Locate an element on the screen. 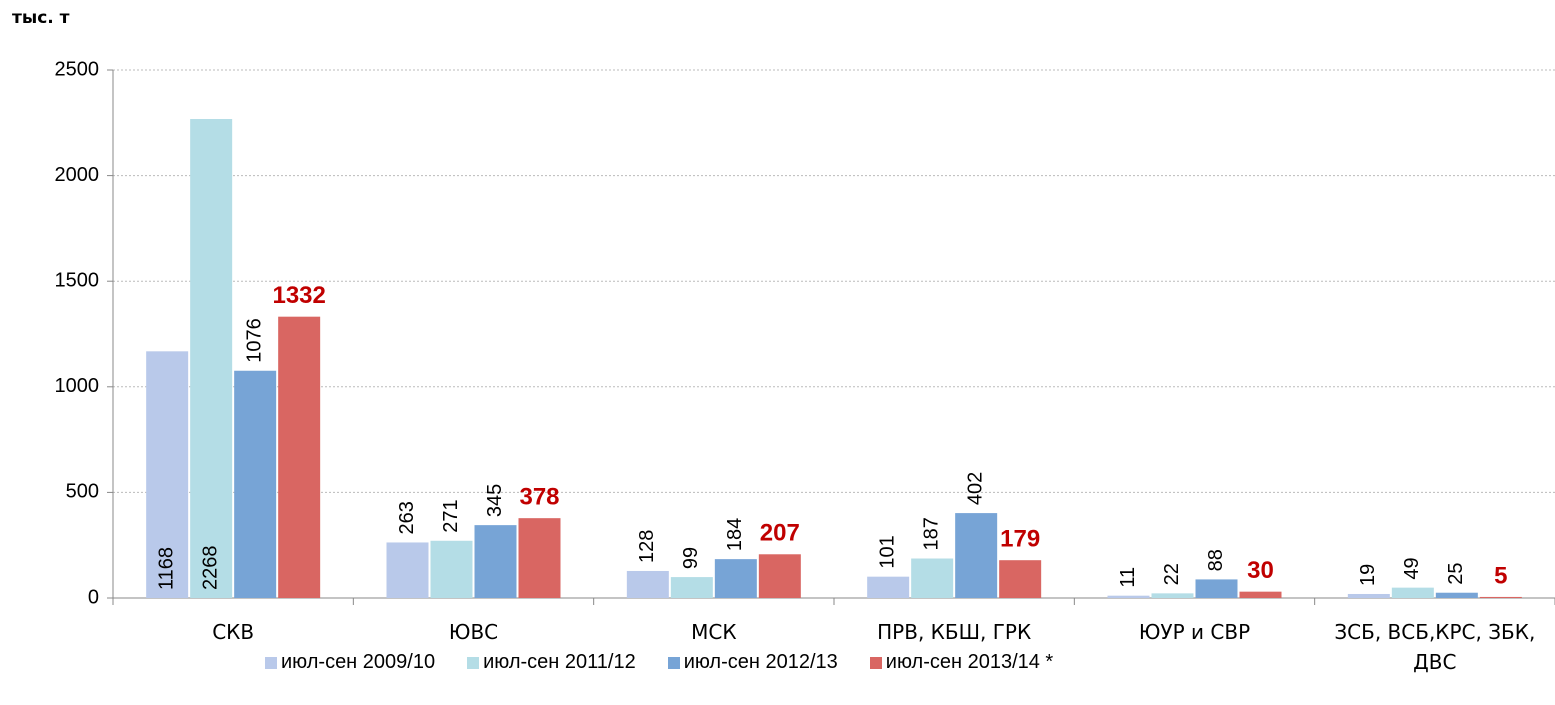  data-label: 263 is located at coordinates (407, 517).